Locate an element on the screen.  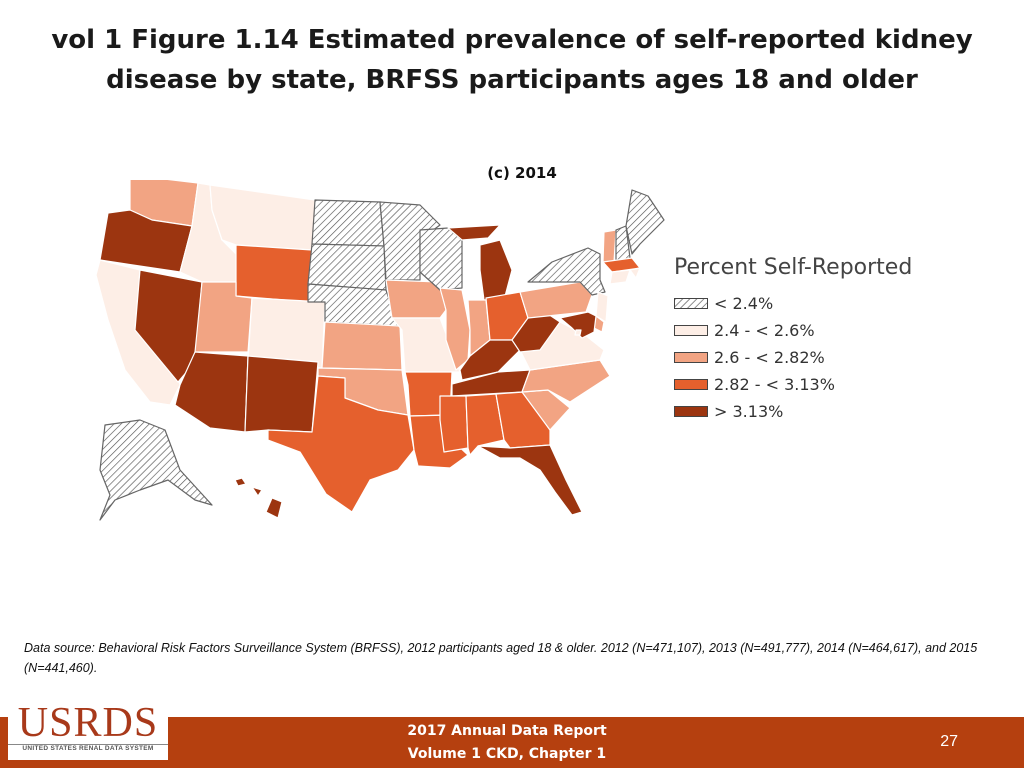
state-wy is located at coordinates (274, 273).